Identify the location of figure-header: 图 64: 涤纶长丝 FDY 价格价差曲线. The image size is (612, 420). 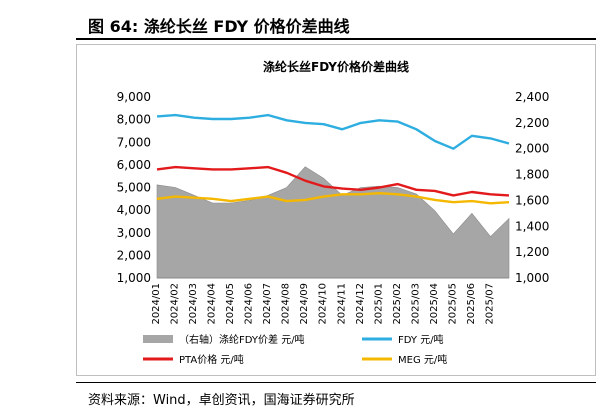
(336, 24).